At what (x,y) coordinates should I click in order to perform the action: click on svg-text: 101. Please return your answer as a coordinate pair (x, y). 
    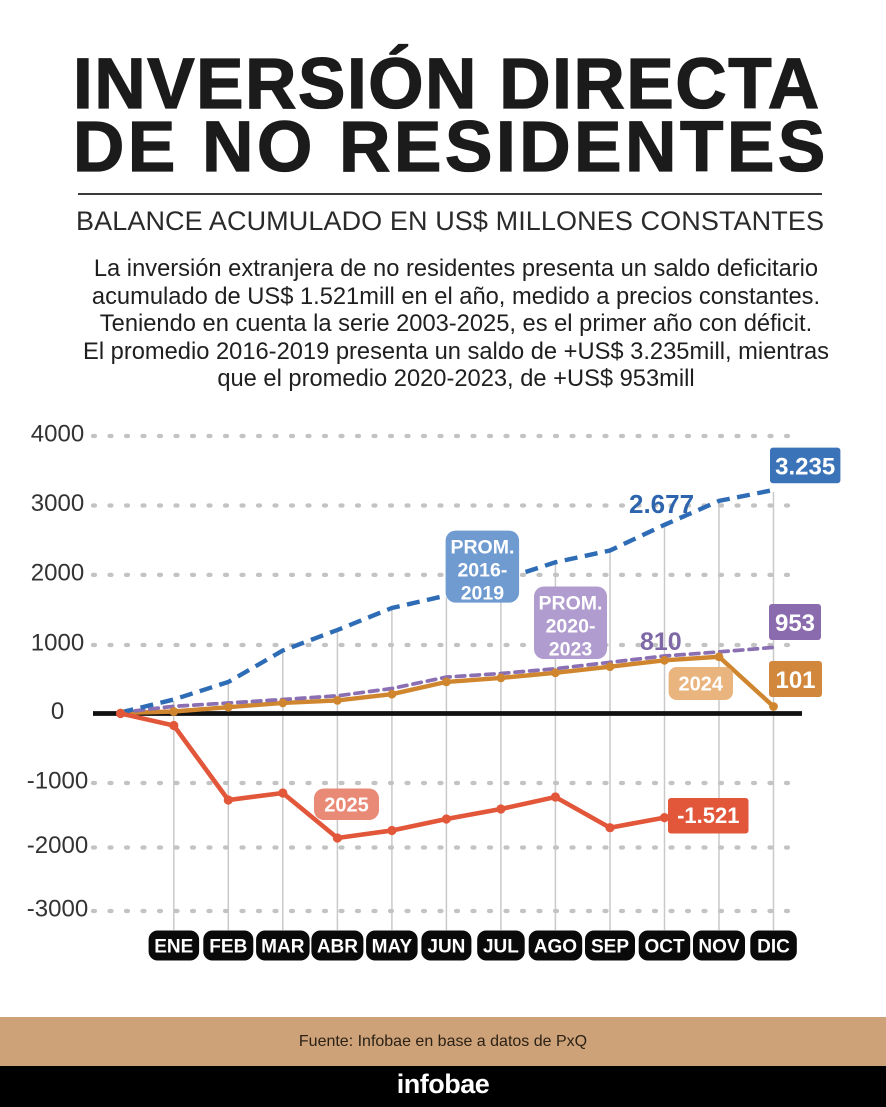
    Looking at the image, I should click on (795, 680).